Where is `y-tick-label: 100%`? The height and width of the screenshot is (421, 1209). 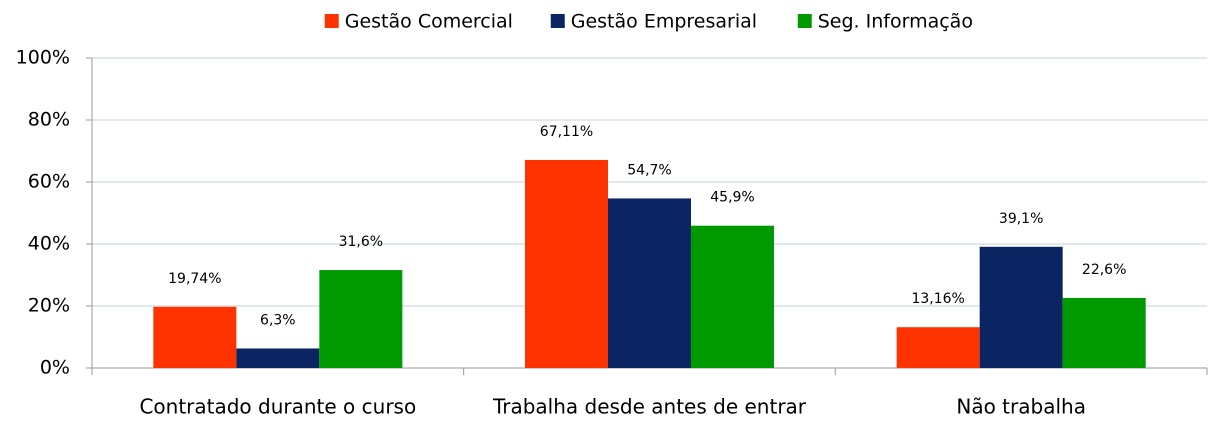 y-tick-label: 100% is located at coordinates (43, 58).